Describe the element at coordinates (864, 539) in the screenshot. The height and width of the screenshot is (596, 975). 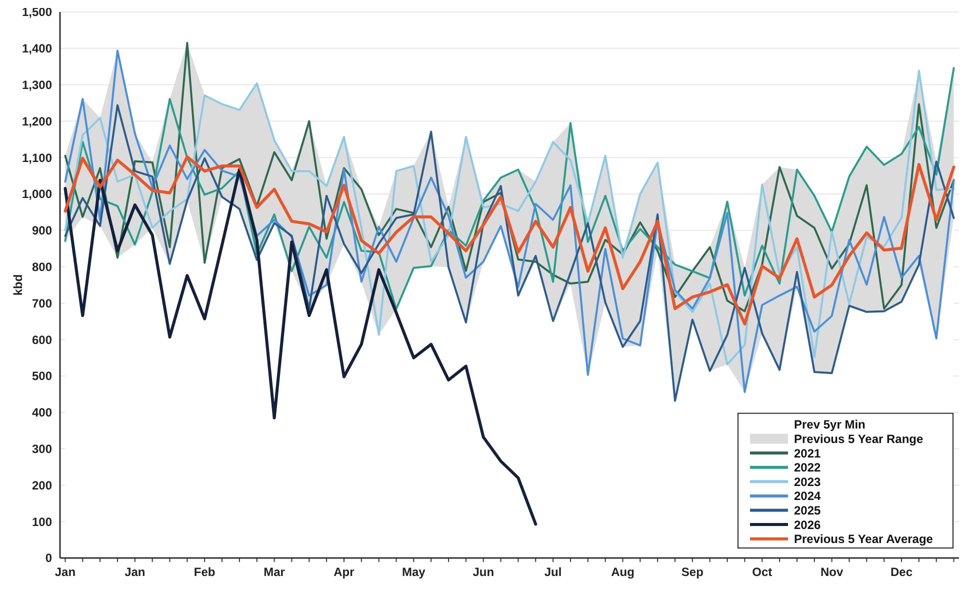
I see `legend-label: Previous 5 Year Average` at that location.